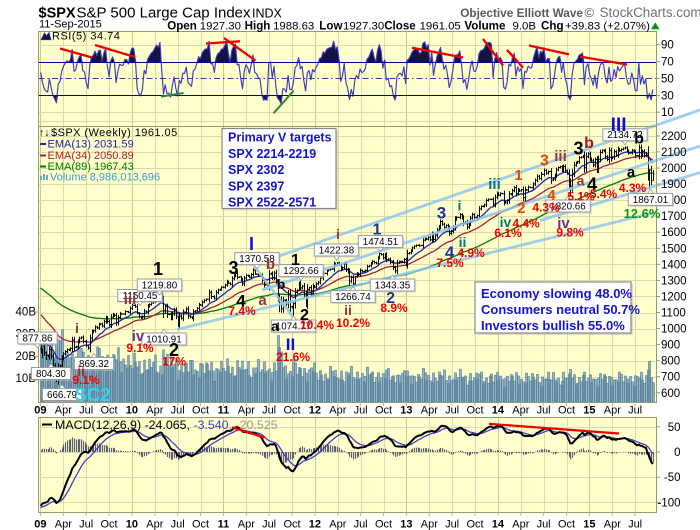  Describe the element at coordinates (353, 297) in the screenshot. I see `svg-text: 1266.74` at that location.